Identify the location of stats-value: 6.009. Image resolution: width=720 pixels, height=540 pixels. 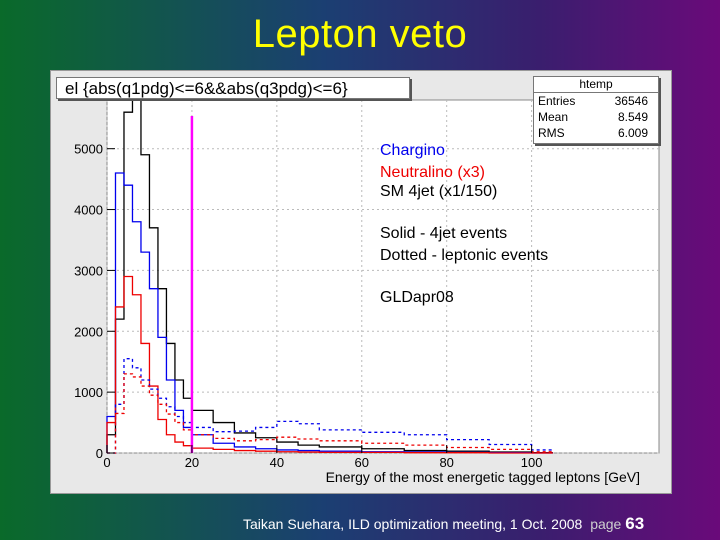
(632, 133).